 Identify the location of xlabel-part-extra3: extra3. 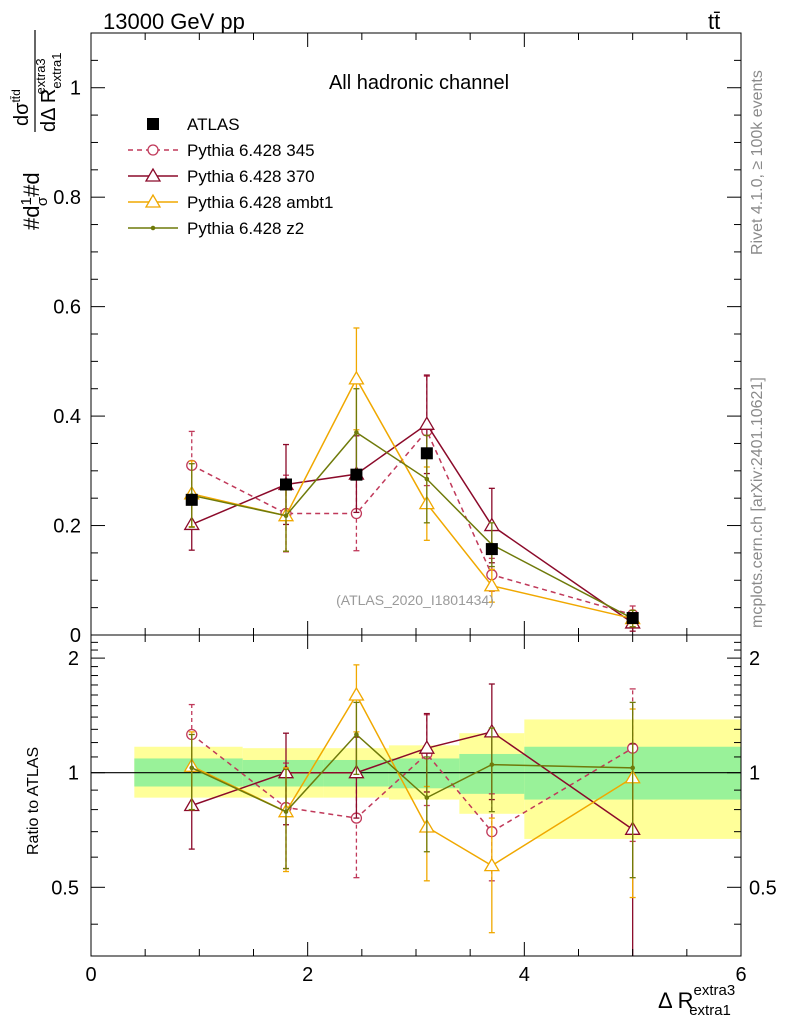
(714, 990).